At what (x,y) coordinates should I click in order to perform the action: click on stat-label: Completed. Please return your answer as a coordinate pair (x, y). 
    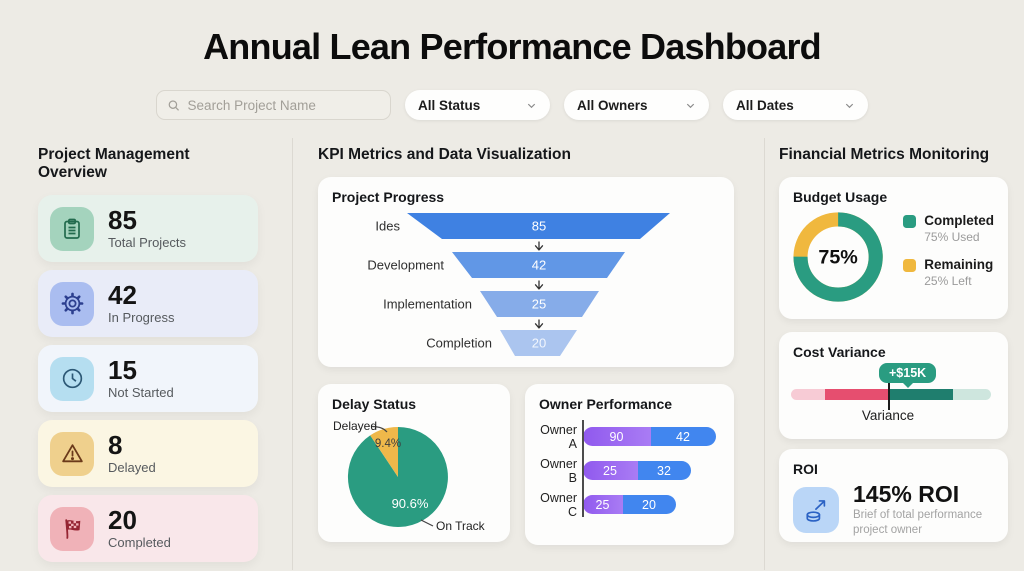
    Looking at the image, I should click on (139, 543).